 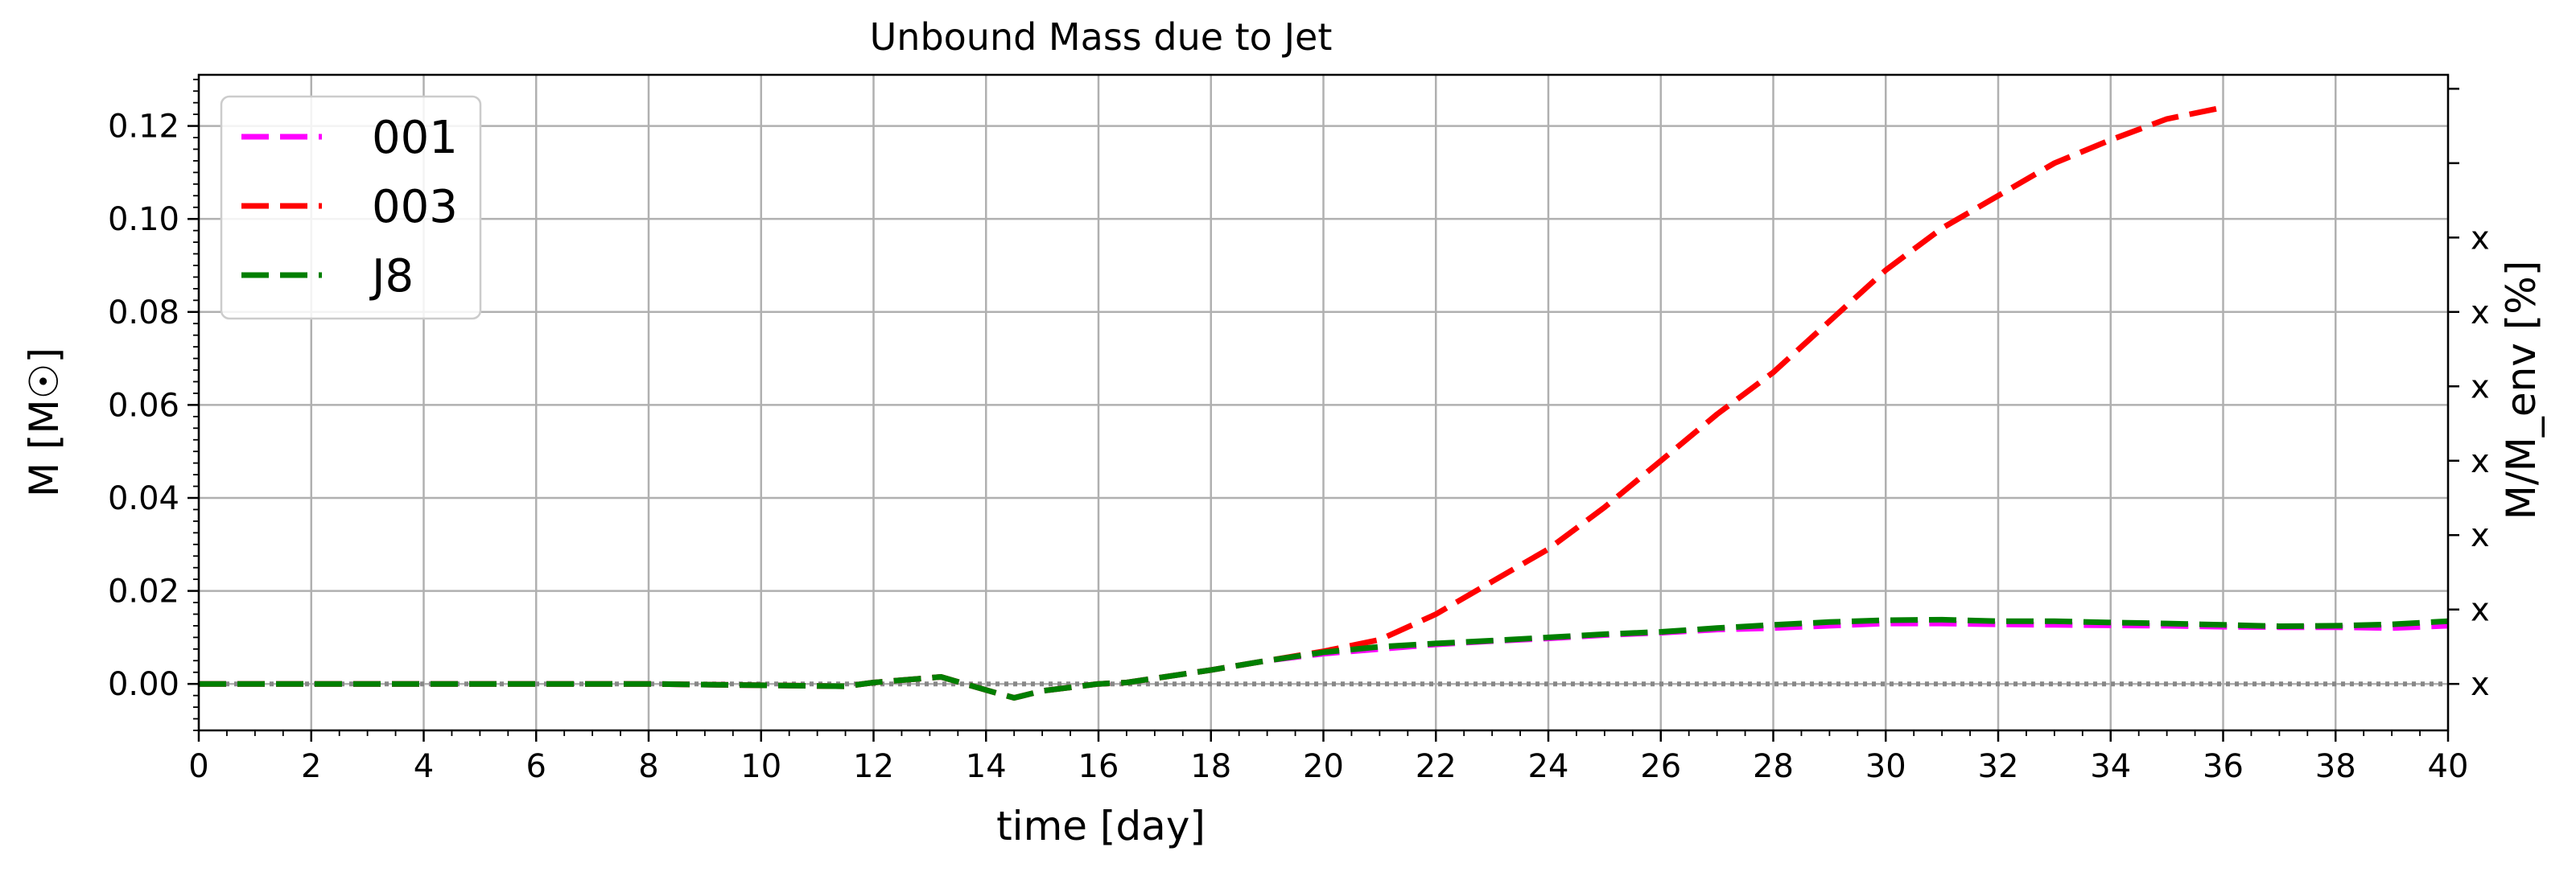 I want to click on x-tick-label: 14, so click(x=986, y=766).